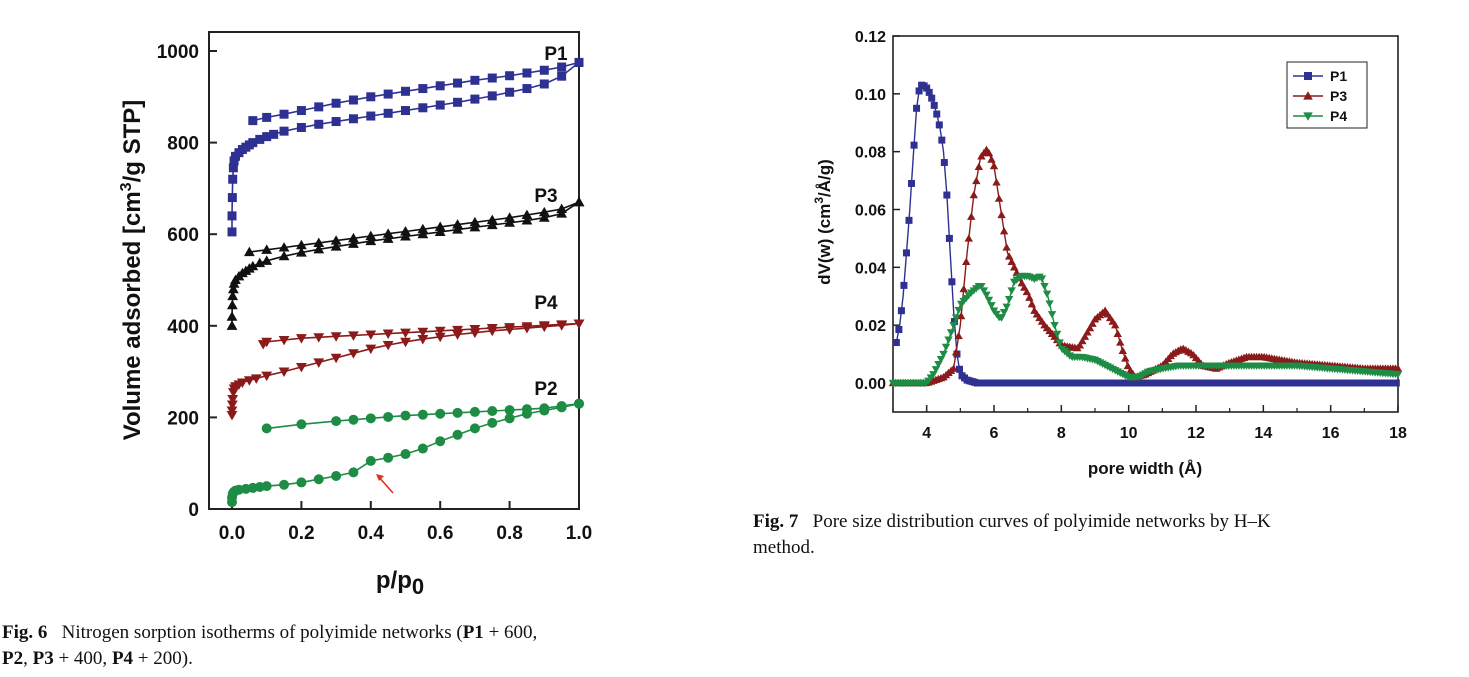  I want to click on fig6-y-tick-label: 800, so click(183, 144).